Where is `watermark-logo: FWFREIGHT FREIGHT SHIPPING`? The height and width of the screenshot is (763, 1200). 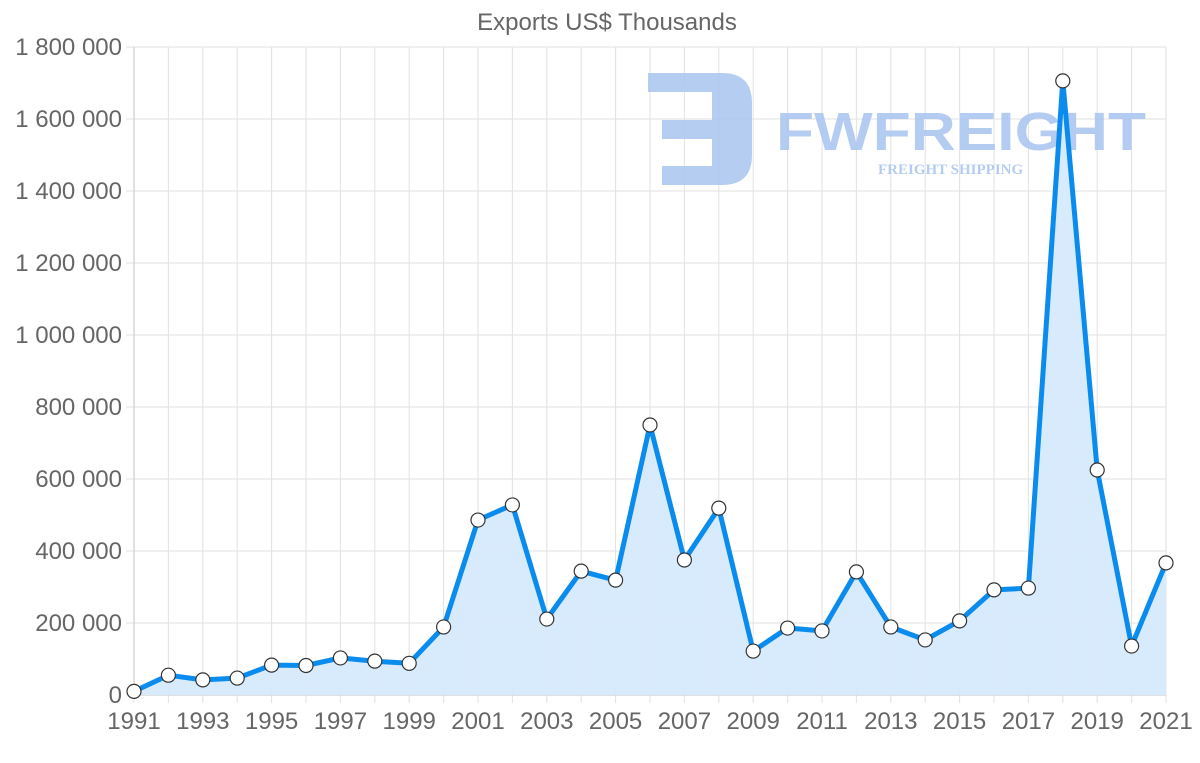 watermark-logo: FWFREIGHT FREIGHT SHIPPING is located at coordinates (897, 129).